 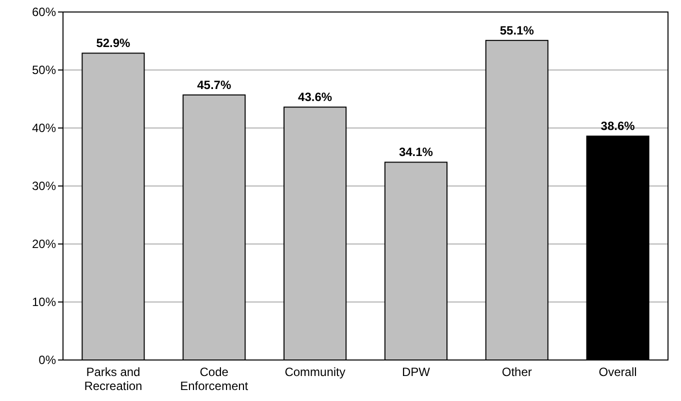 What do you see at coordinates (44, 186) in the screenshot?
I see `y-tick-label: 30%` at bounding box center [44, 186].